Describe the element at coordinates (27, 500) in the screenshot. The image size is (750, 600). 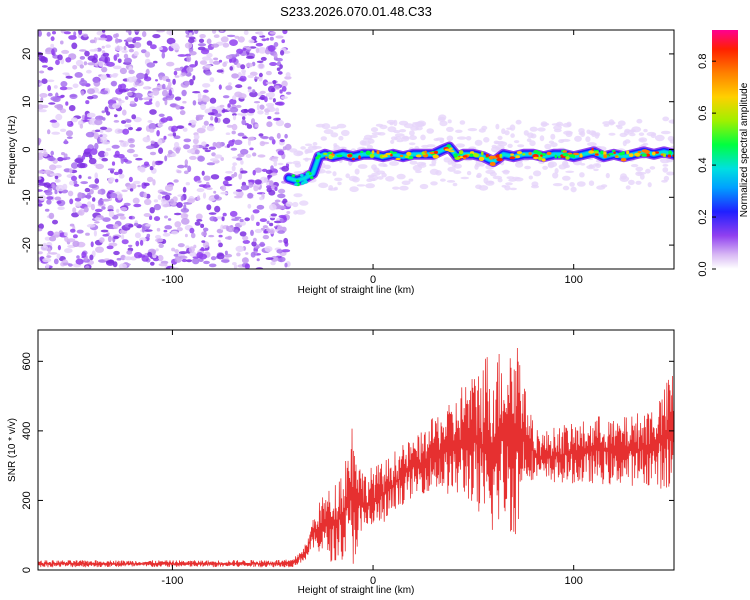
I see `y-tick-label: 200` at that location.